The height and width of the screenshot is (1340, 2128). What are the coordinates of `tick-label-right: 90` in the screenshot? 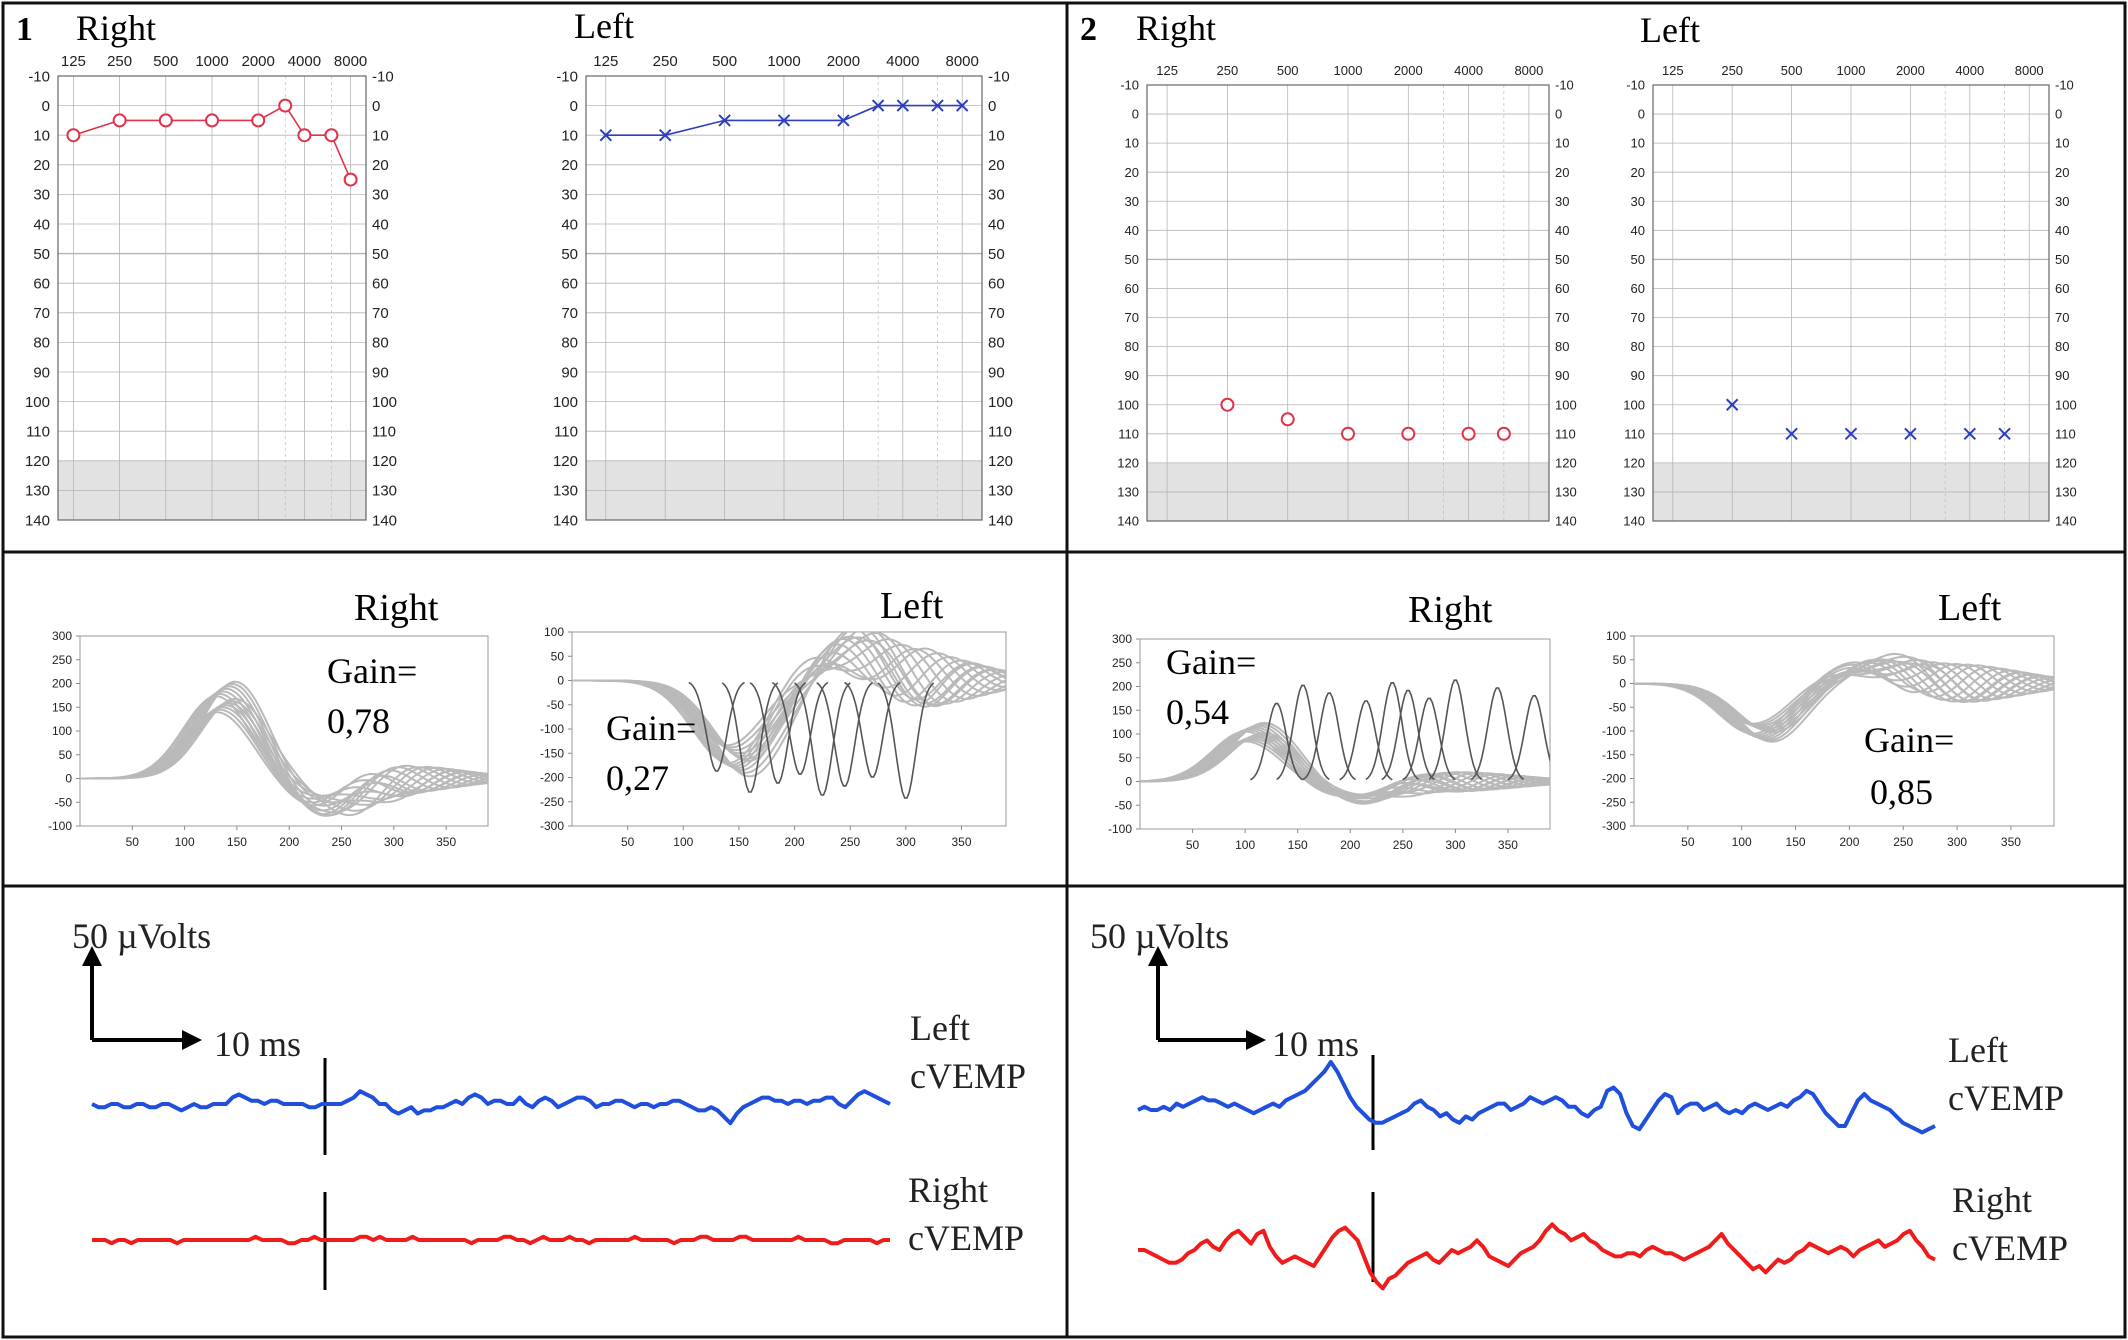 It's located at (2062, 375).